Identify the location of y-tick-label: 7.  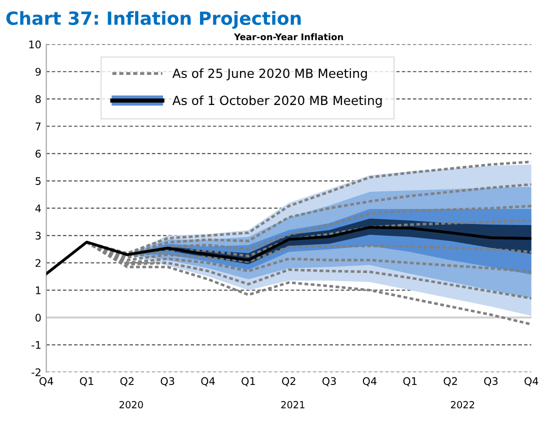
(38, 126).